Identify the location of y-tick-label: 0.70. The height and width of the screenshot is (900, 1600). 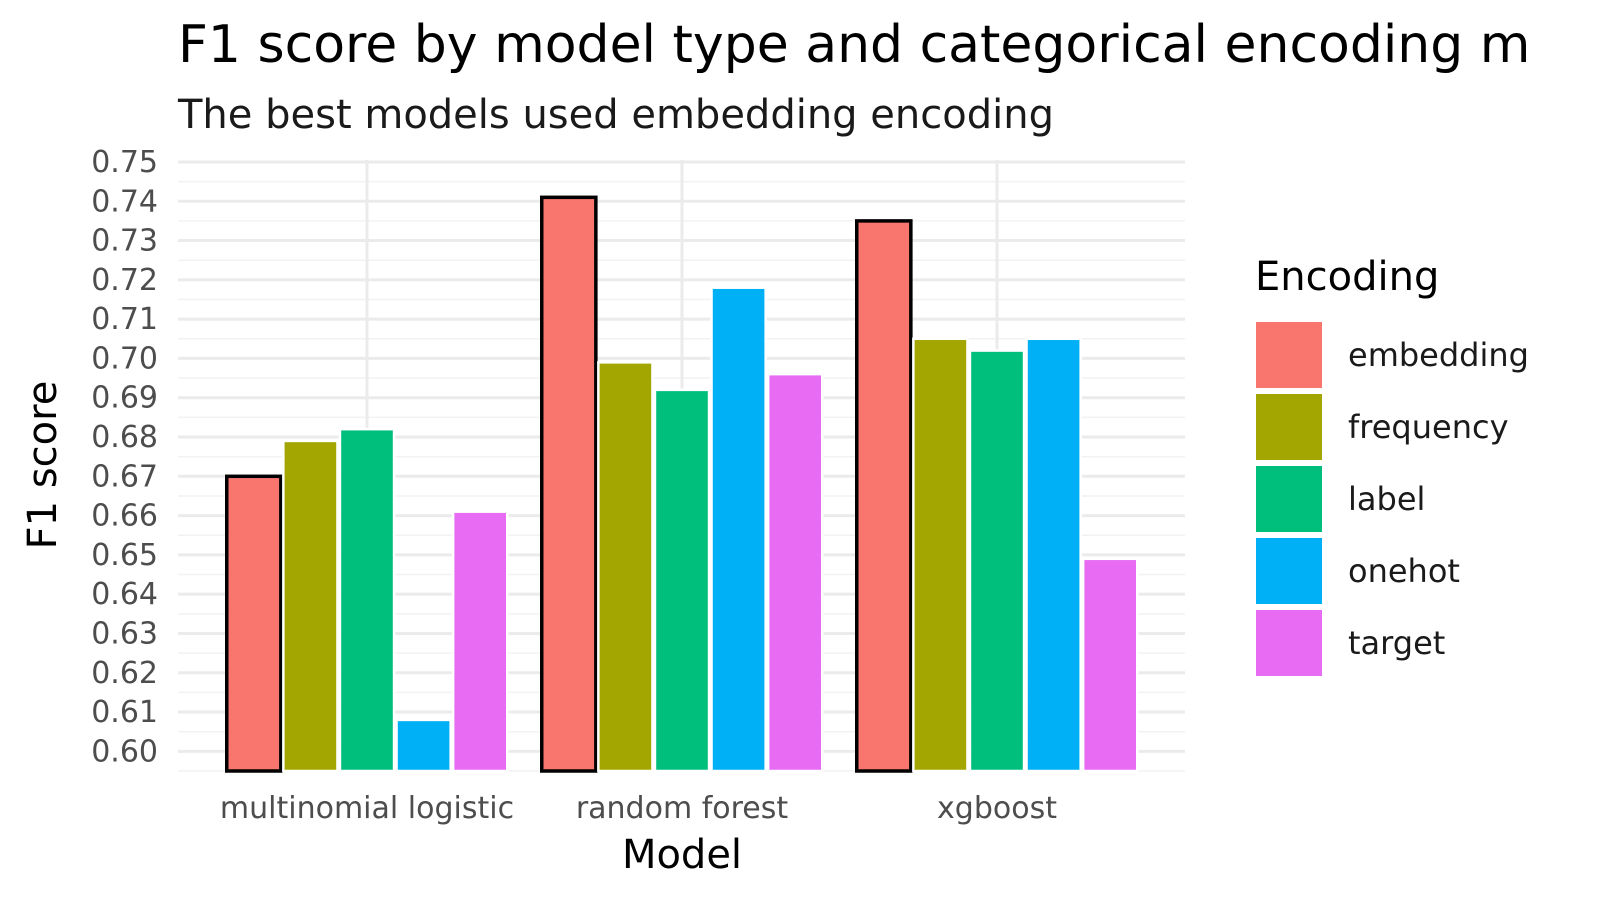
(124, 358).